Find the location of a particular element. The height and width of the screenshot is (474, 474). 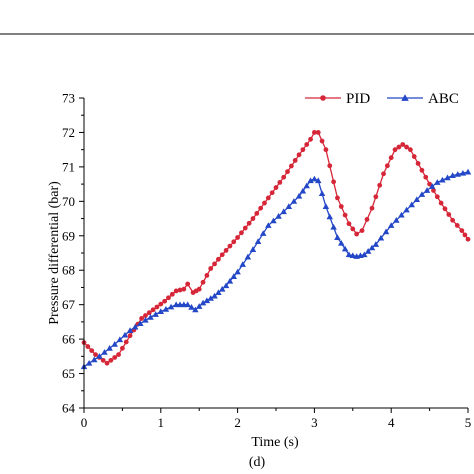

legend-label-pid: PID is located at coordinates (358, 99).